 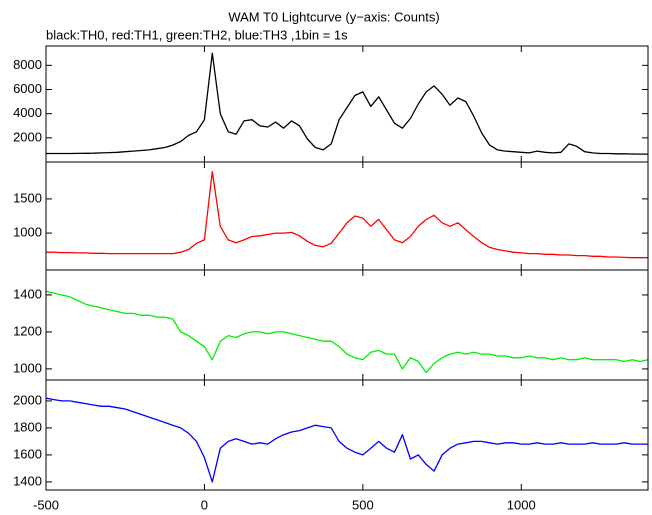 I want to click on x-tick-label: 1000, so click(x=521, y=504).